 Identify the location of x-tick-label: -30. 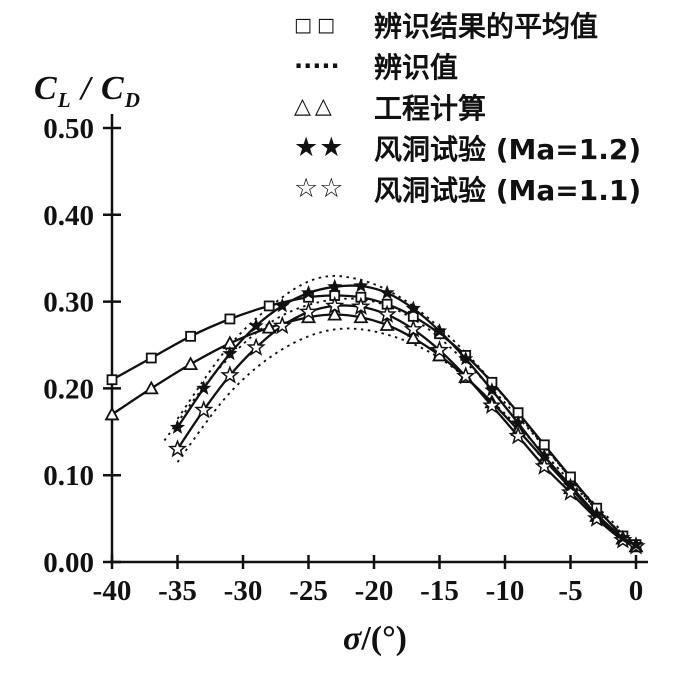
(243, 591).